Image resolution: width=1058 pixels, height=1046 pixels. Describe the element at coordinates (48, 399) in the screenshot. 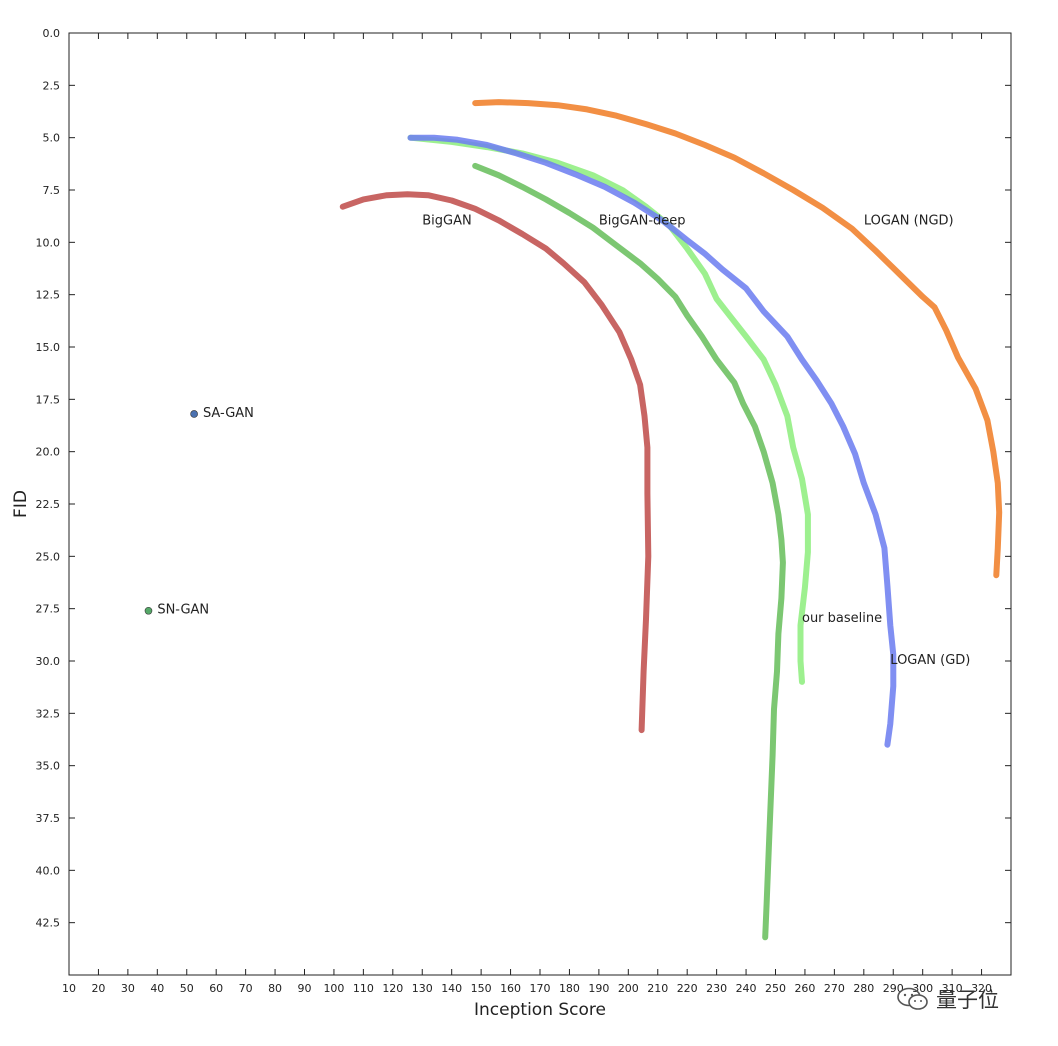

I see `y-tick-label: 17.5` at that location.